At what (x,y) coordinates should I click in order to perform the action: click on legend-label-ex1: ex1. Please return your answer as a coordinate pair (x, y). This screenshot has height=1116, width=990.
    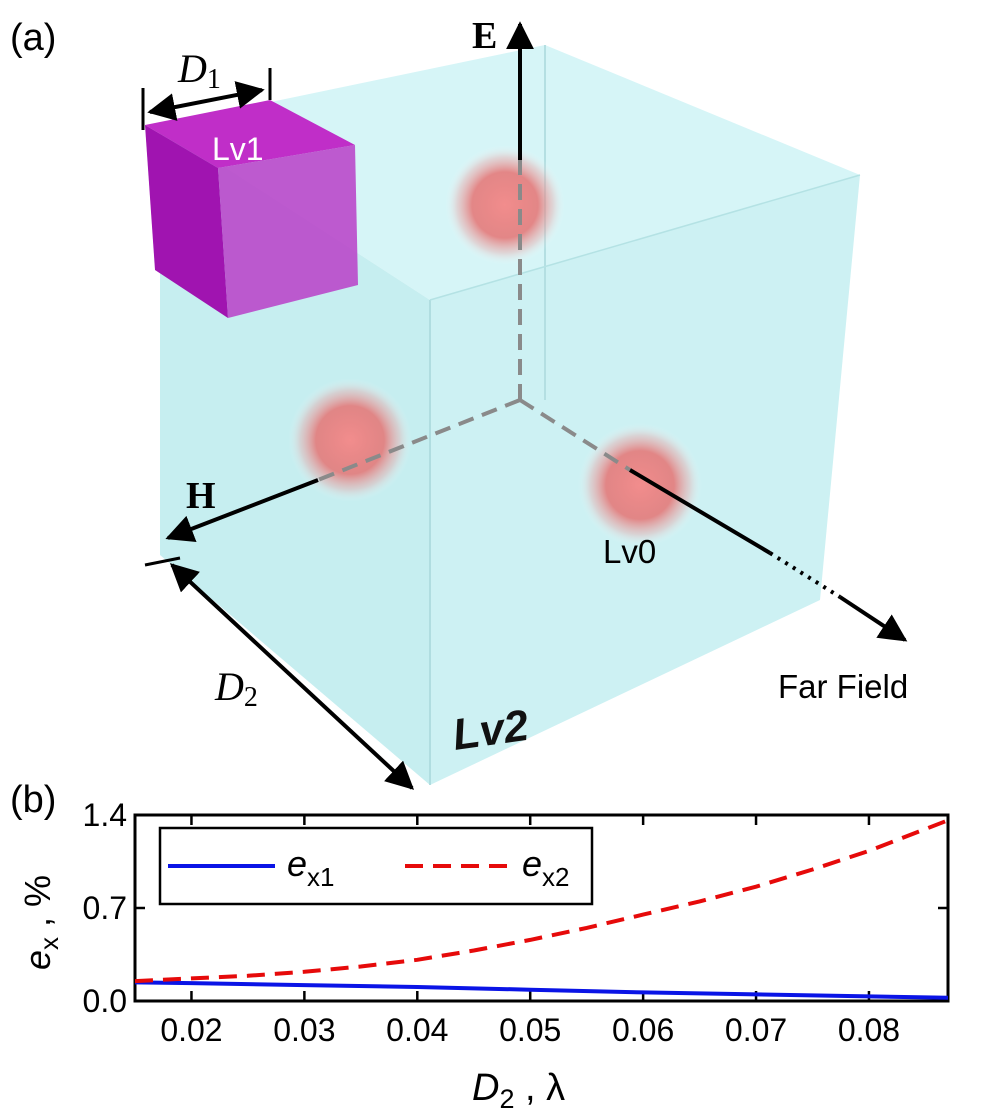
    Looking at the image, I should click on (311, 867).